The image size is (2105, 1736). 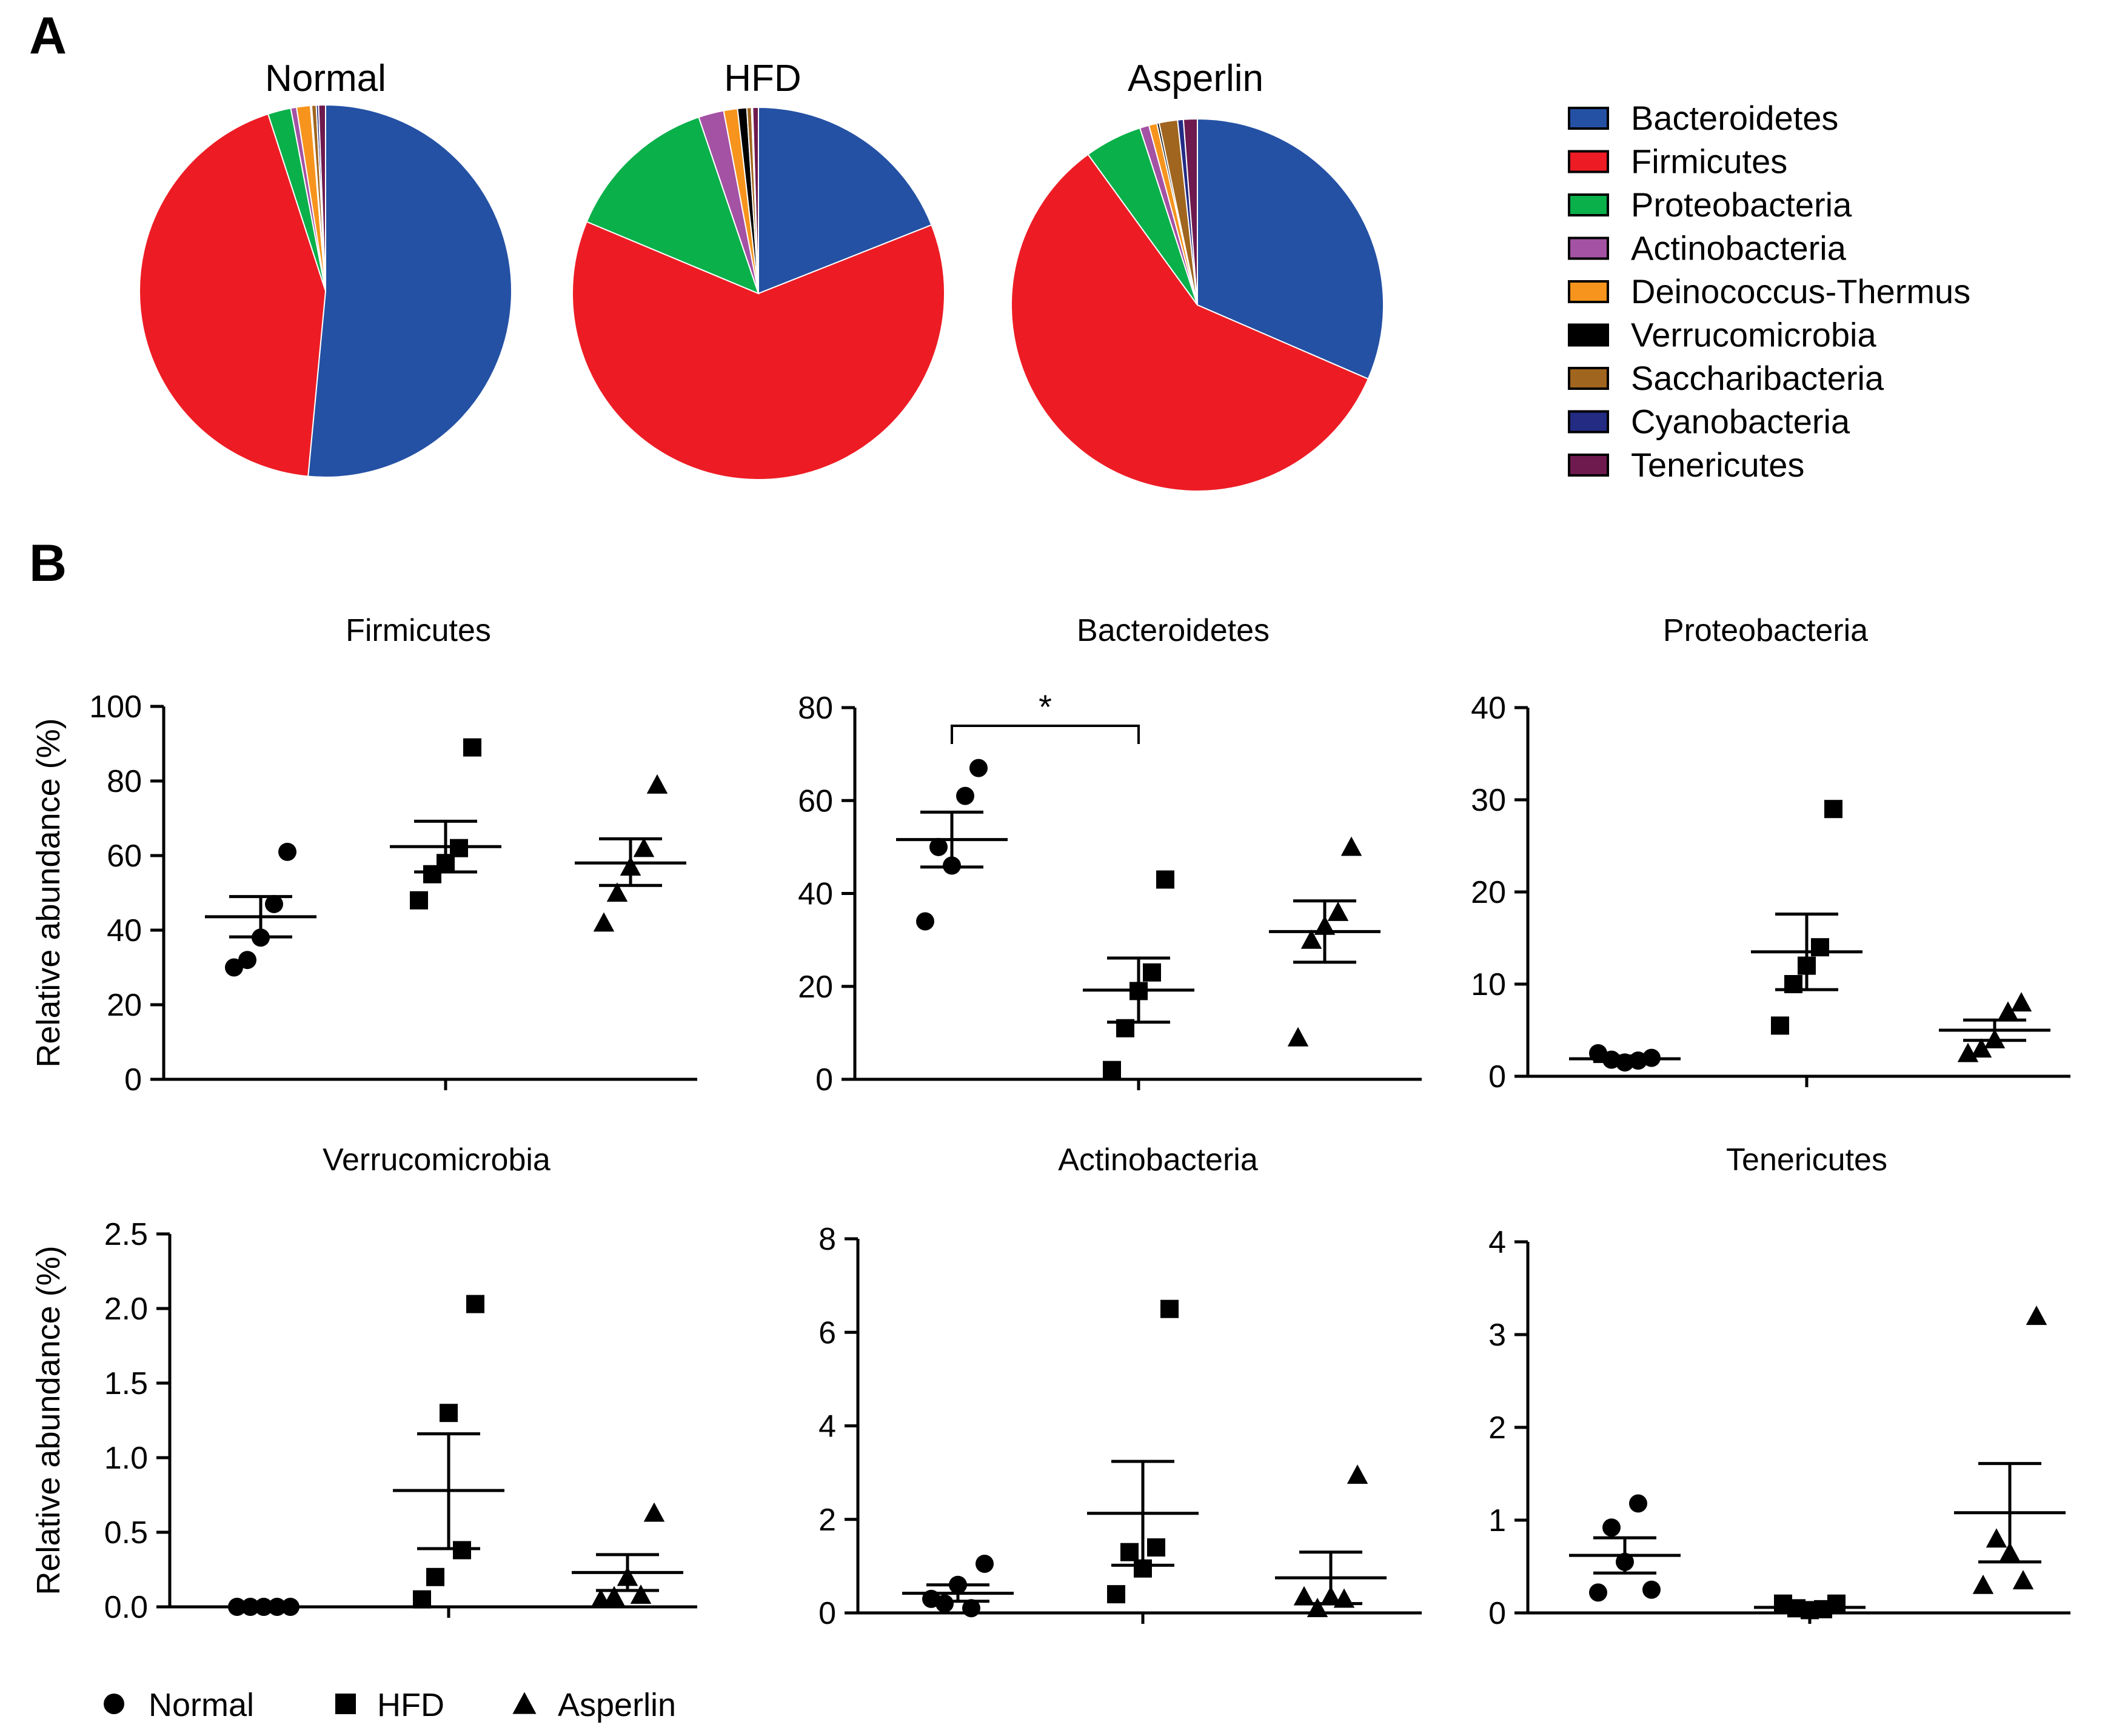 What do you see at coordinates (410, 1705) in the screenshot?
I see `group-legend-label: HFD` at bounding box center [410, 1705].